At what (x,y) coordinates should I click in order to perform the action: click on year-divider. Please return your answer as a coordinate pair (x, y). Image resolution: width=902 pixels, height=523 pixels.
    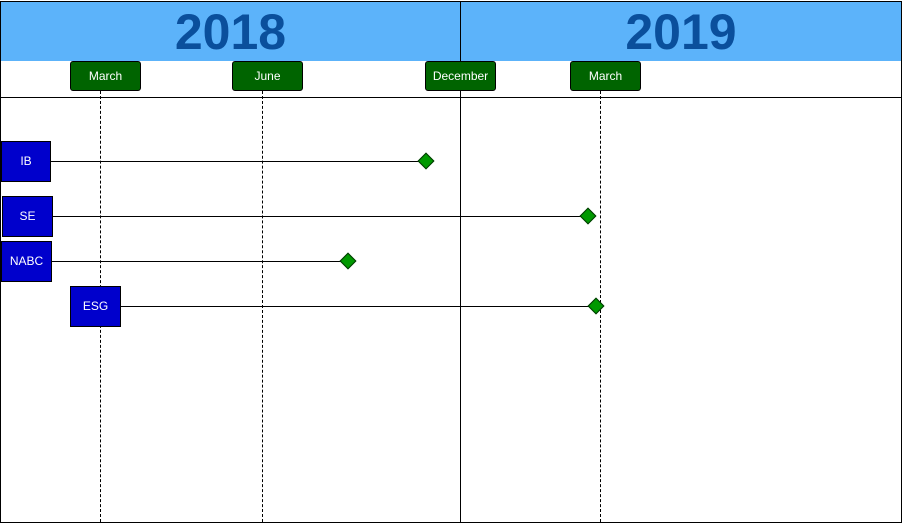
    Looking at the image, I should click on (460, 261).